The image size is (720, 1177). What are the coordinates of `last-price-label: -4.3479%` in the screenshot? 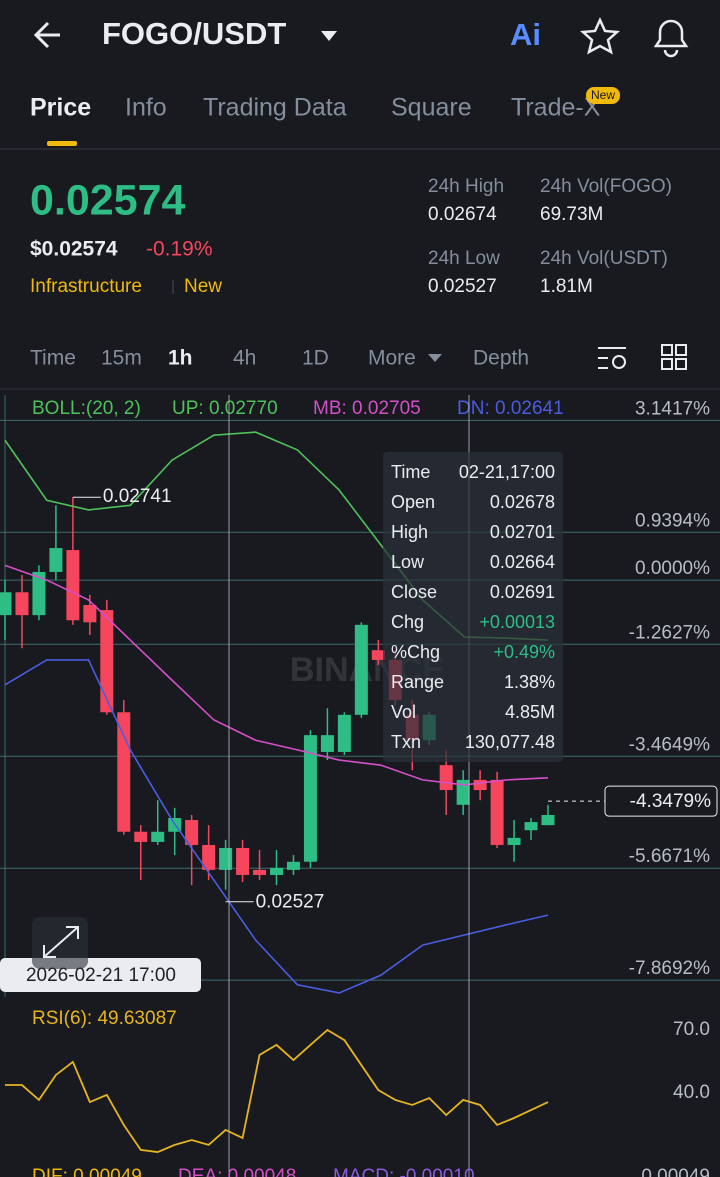 It's located at (670, 801).